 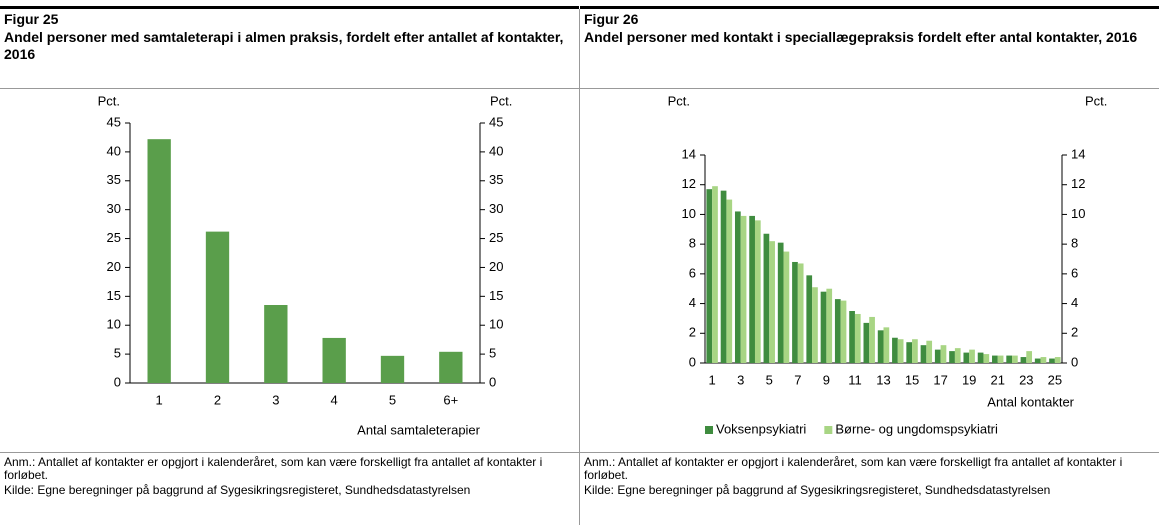 I want to click on legend-label: Voksenpsykiatri, so click(x=761, y=428).